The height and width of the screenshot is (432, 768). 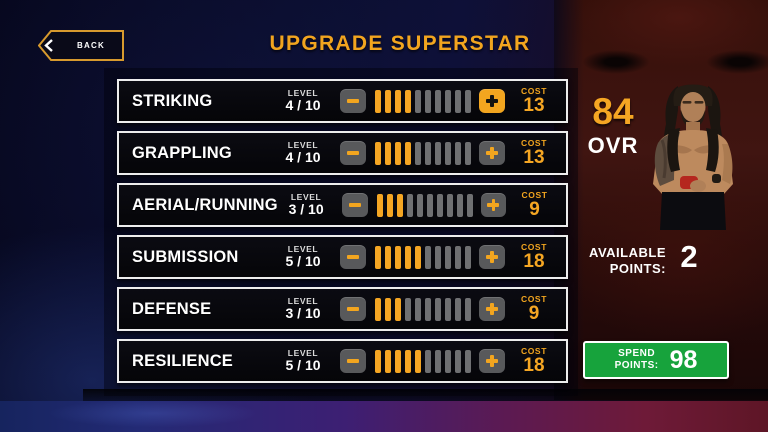 What do you see at coordinates (172, 308) in the screenshot?
I see `stat-name: DEFENSE` at bounding box center [172, 308].